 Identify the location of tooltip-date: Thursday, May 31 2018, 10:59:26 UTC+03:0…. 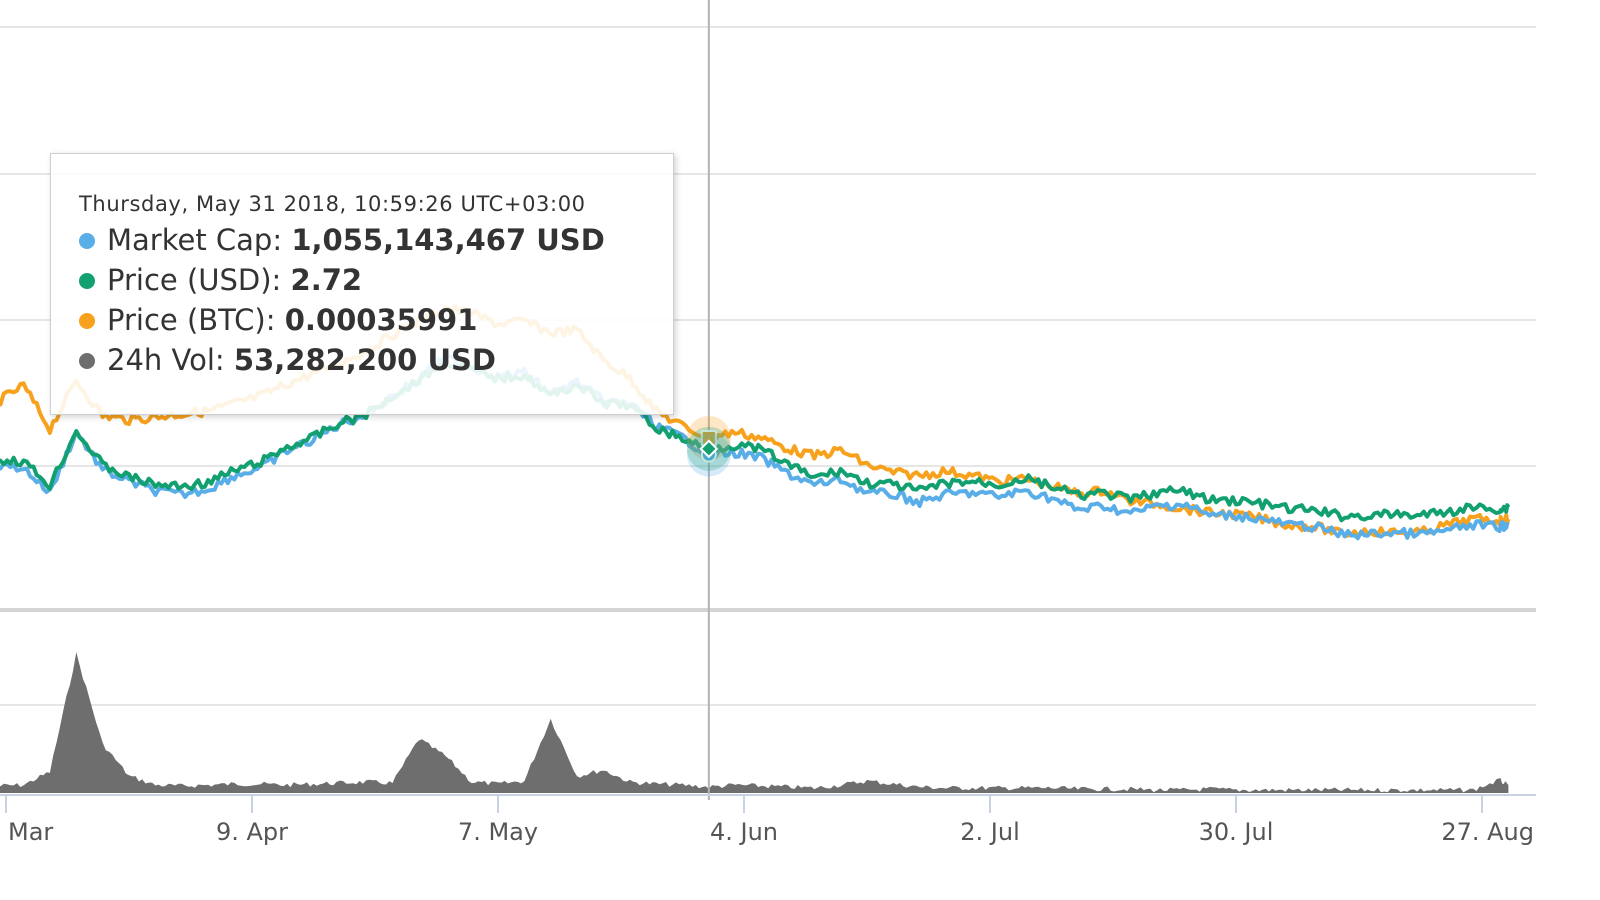
(332, 204).